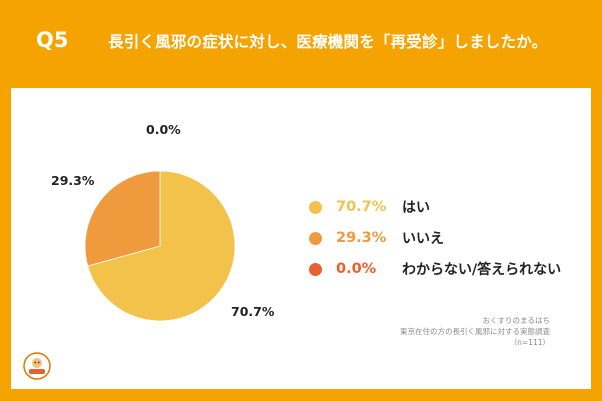 The image size is (602, 401). I want to click on legend-value-no: 29.3%, so click(361, 238).